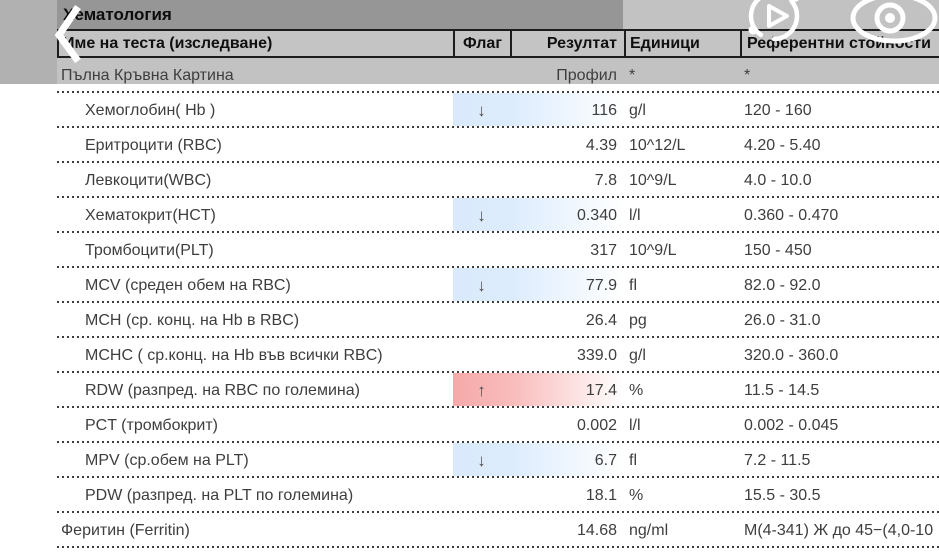  What do you see at coordinates (586, 75) in the screenshot?
I see `result-value: Профил` at bounding box center [586, 75].